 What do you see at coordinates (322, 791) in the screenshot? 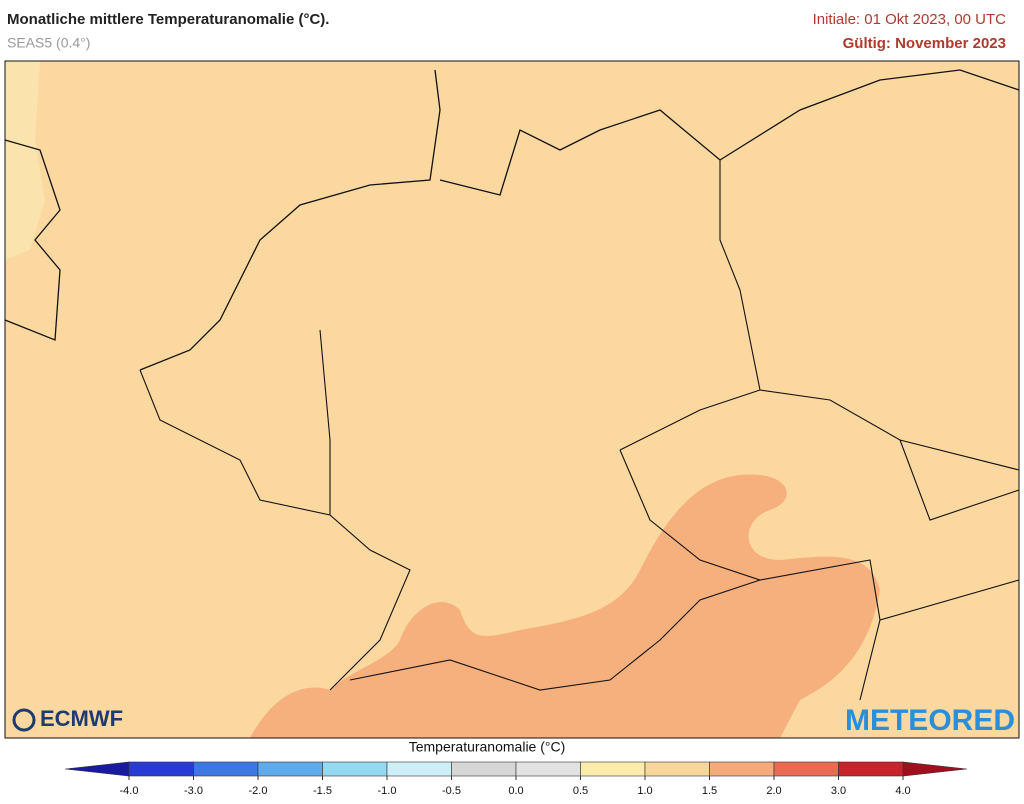
I see `colorbar-tick-label: -1.5` at bounding box center [322, 791].